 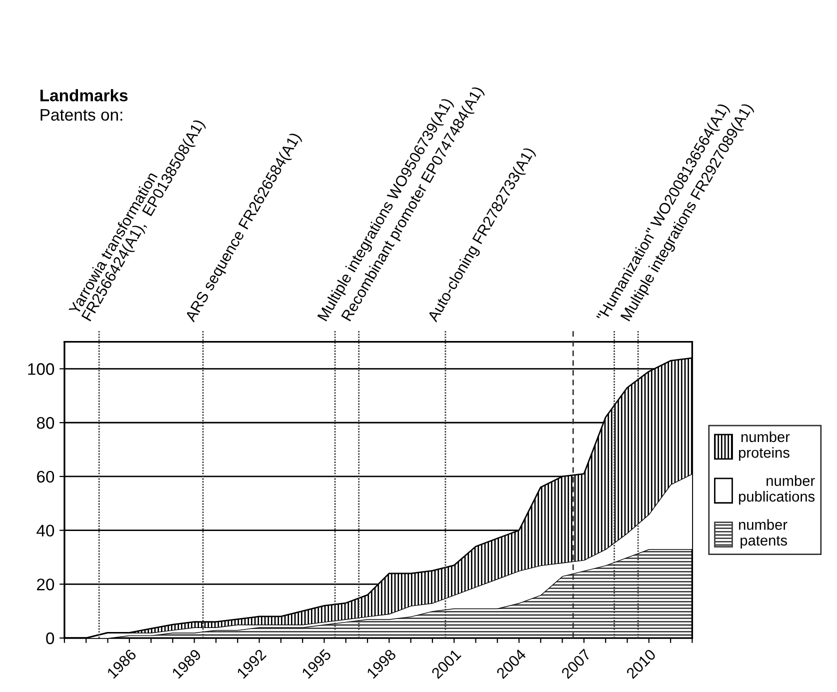 I want to click on text: Landmarks, so click(x=84, y=95).